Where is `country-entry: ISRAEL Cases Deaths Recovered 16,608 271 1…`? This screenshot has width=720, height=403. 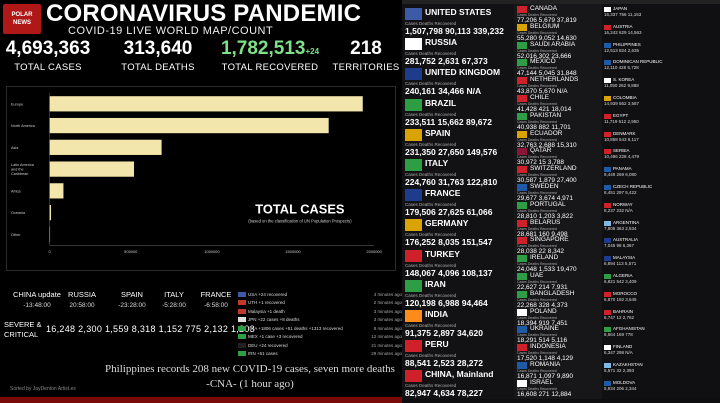
country-entry: ISRAEL Cases Deaths Recovered 16,608 271 1… is located at coordinates (558, 391).